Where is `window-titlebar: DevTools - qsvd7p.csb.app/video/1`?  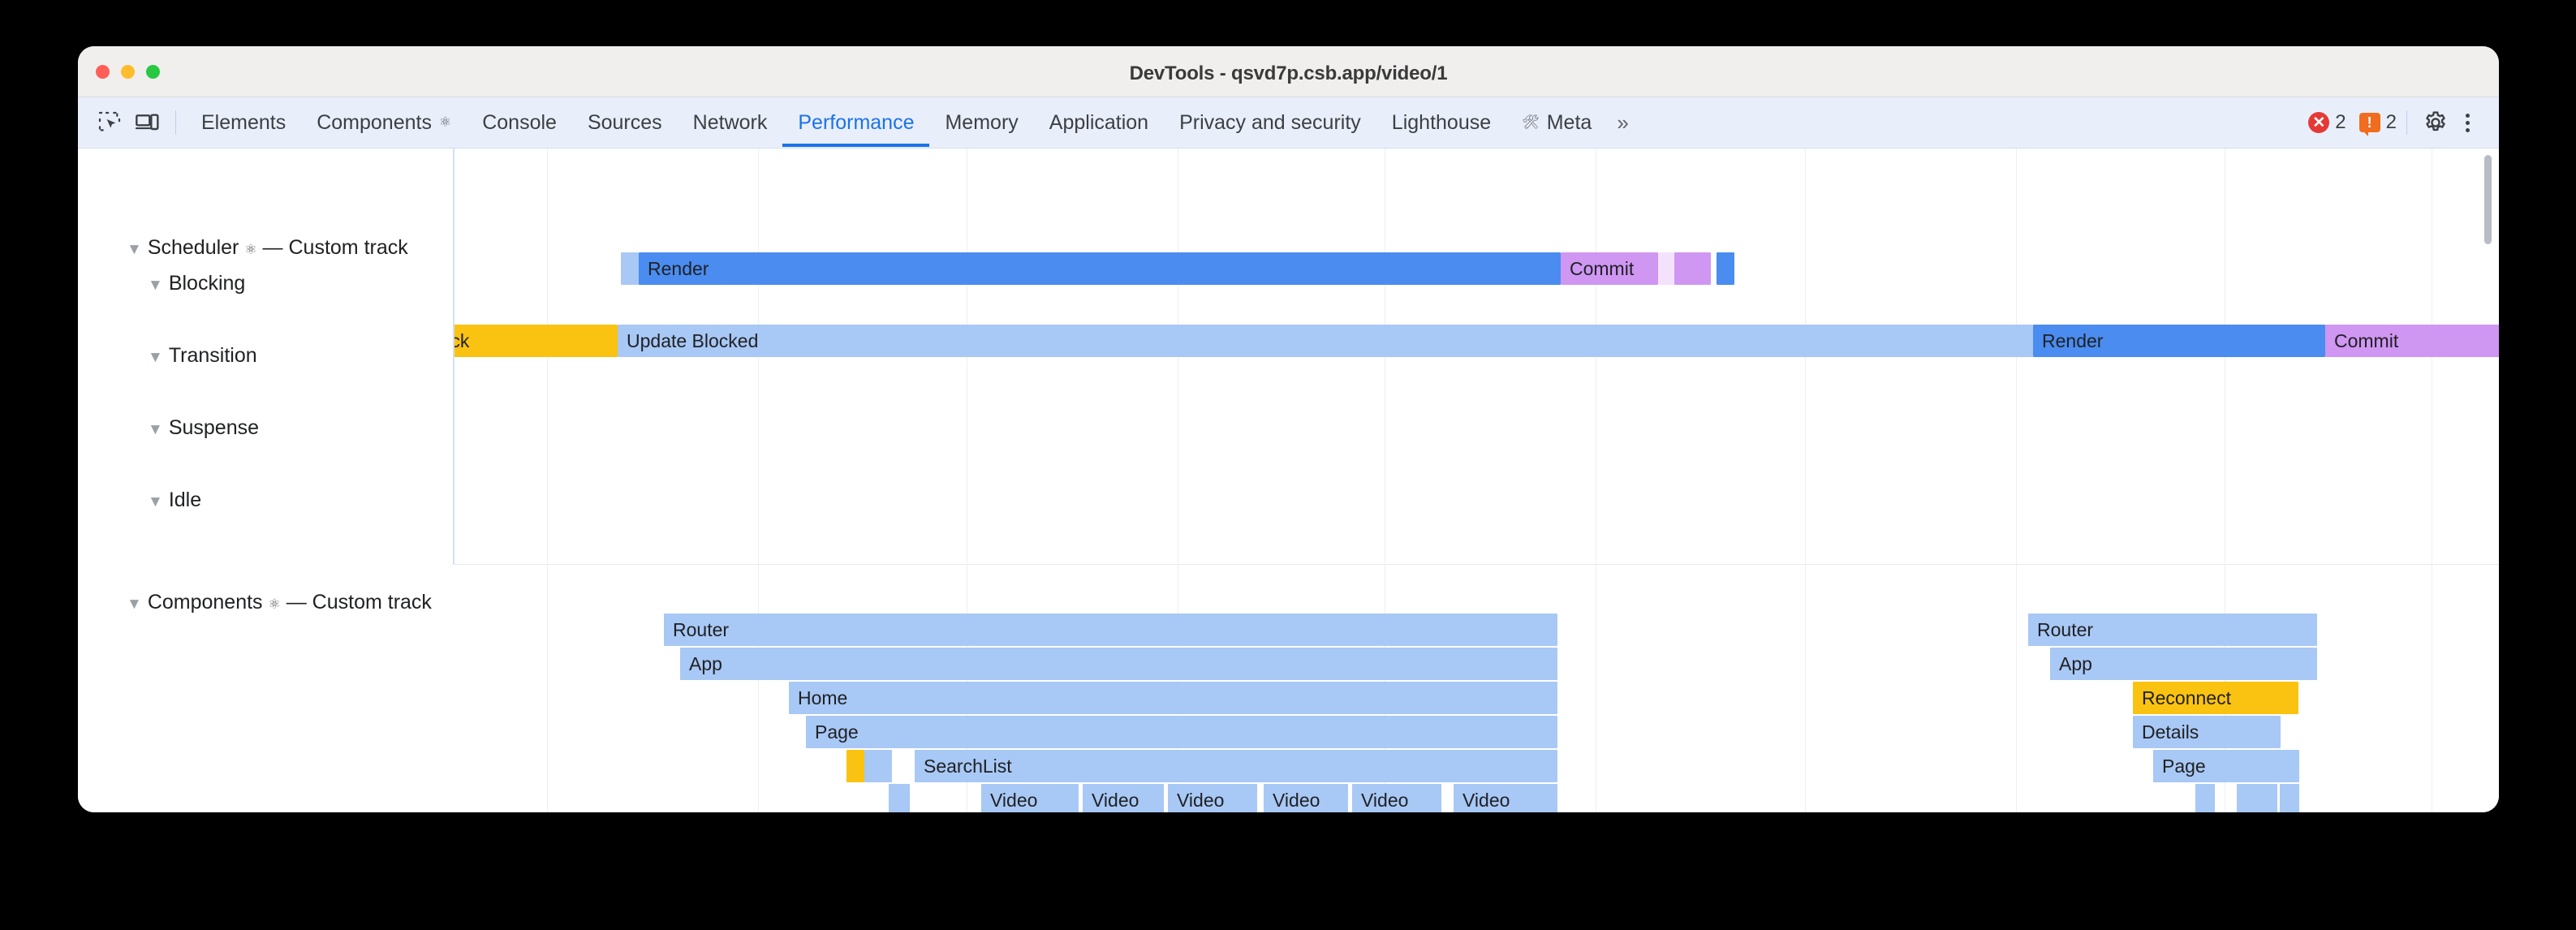 window-titlebar: DevTools - qsvd7p.csb.app/video/1 is located at coordinates (1289, 71).